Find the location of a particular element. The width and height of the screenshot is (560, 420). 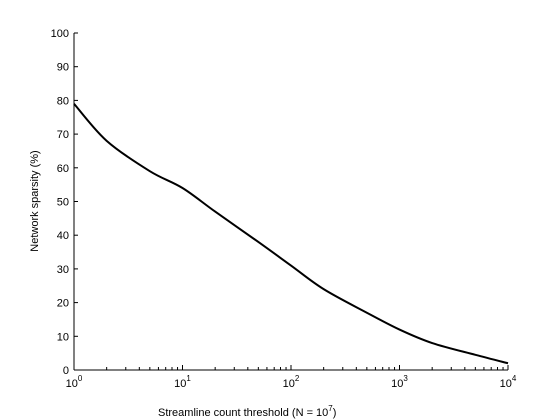

y-tick-label: 90 is located at coordinates (63, 68).